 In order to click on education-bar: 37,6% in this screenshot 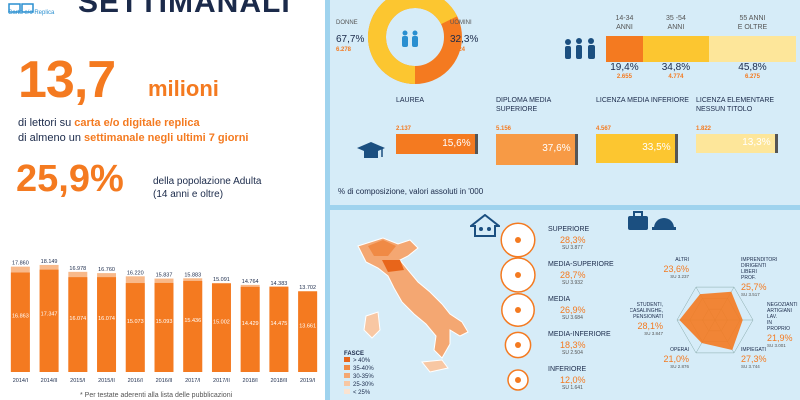, I will do `click(537, 149)`.